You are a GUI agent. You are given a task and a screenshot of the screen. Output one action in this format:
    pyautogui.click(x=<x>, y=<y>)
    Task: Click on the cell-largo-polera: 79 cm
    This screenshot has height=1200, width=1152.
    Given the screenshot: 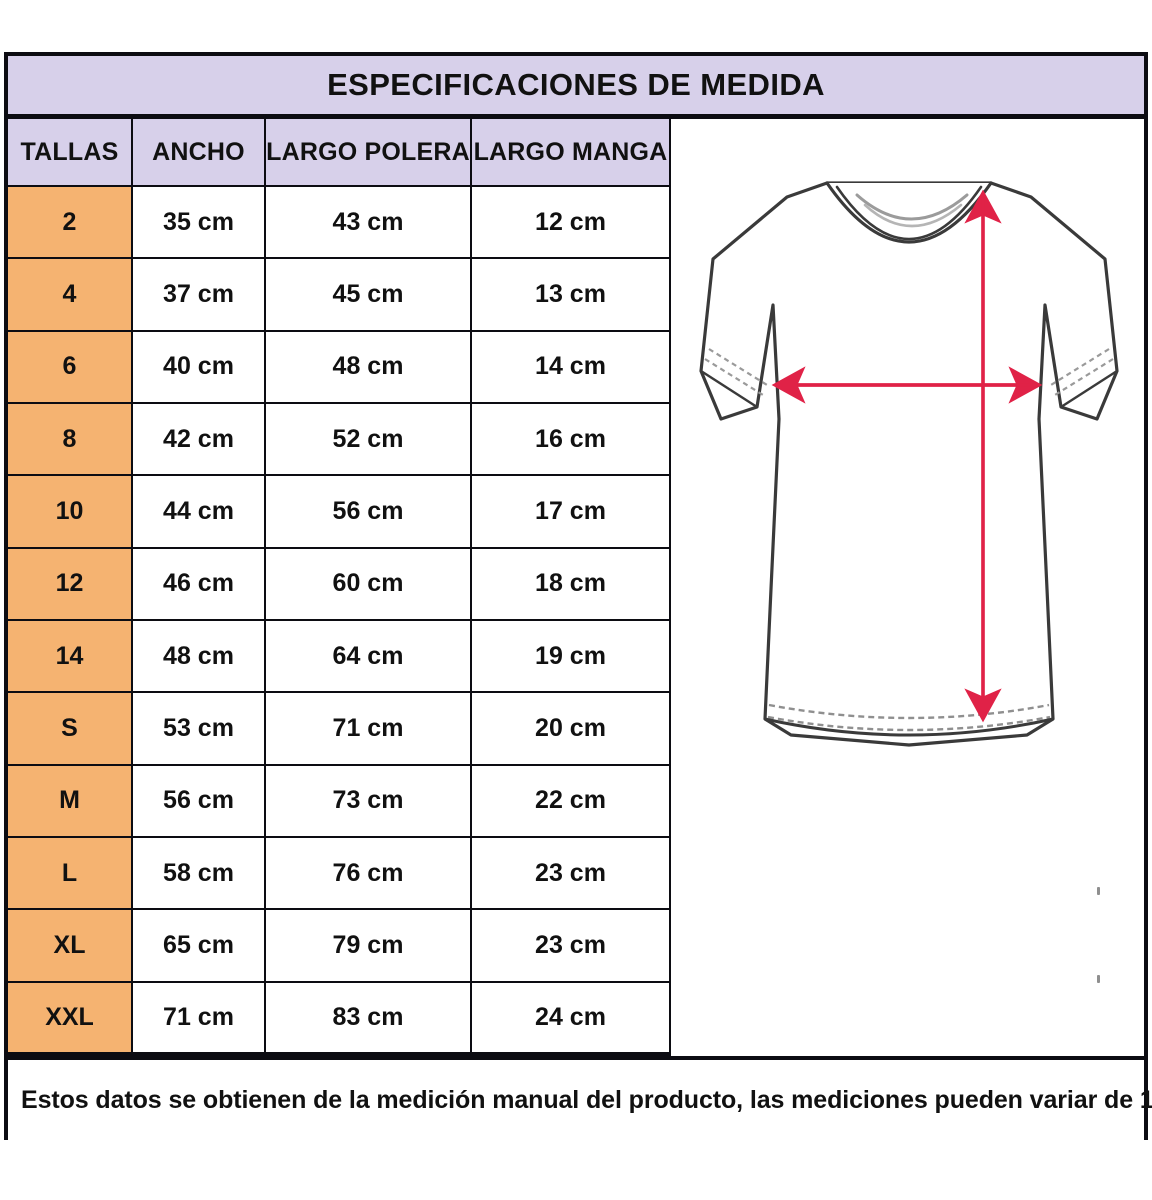 What is the action you would take?
    pyautogui.click(x=368, y=945)
    